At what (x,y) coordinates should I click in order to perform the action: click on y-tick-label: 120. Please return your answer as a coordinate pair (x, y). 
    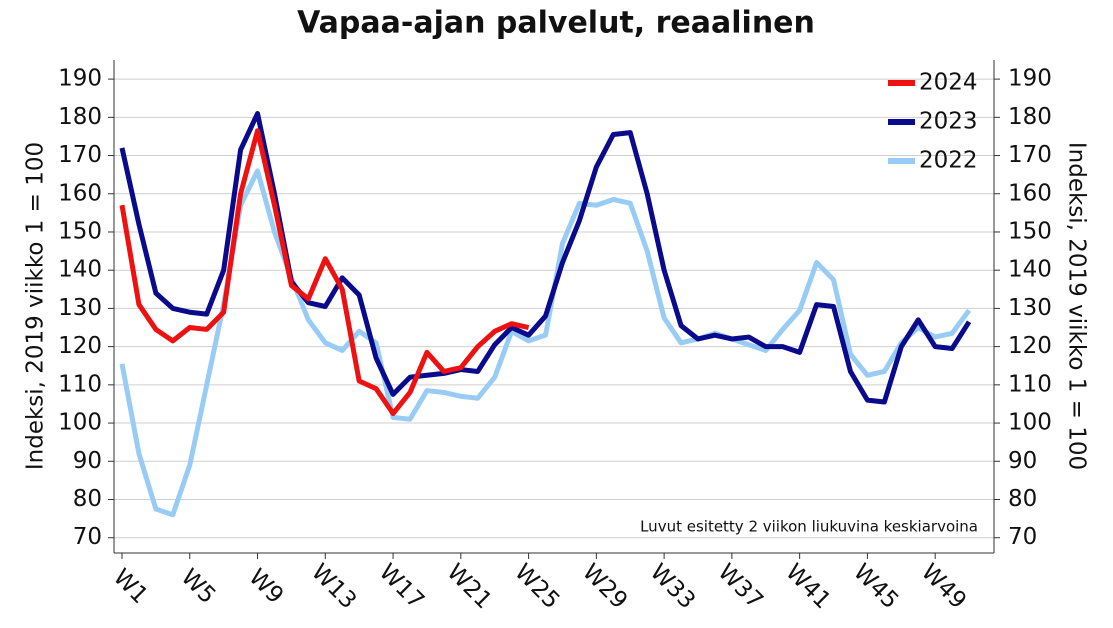
    Looking at the image, I should click on (80, 346).